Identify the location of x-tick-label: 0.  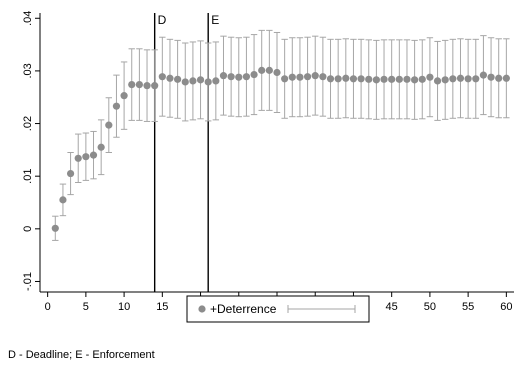
(48, 307).